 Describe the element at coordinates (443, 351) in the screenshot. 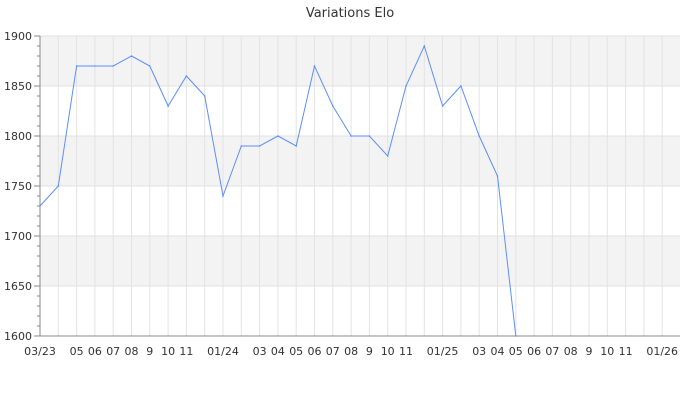

I see `x-tick-label: 01/25` at that location.